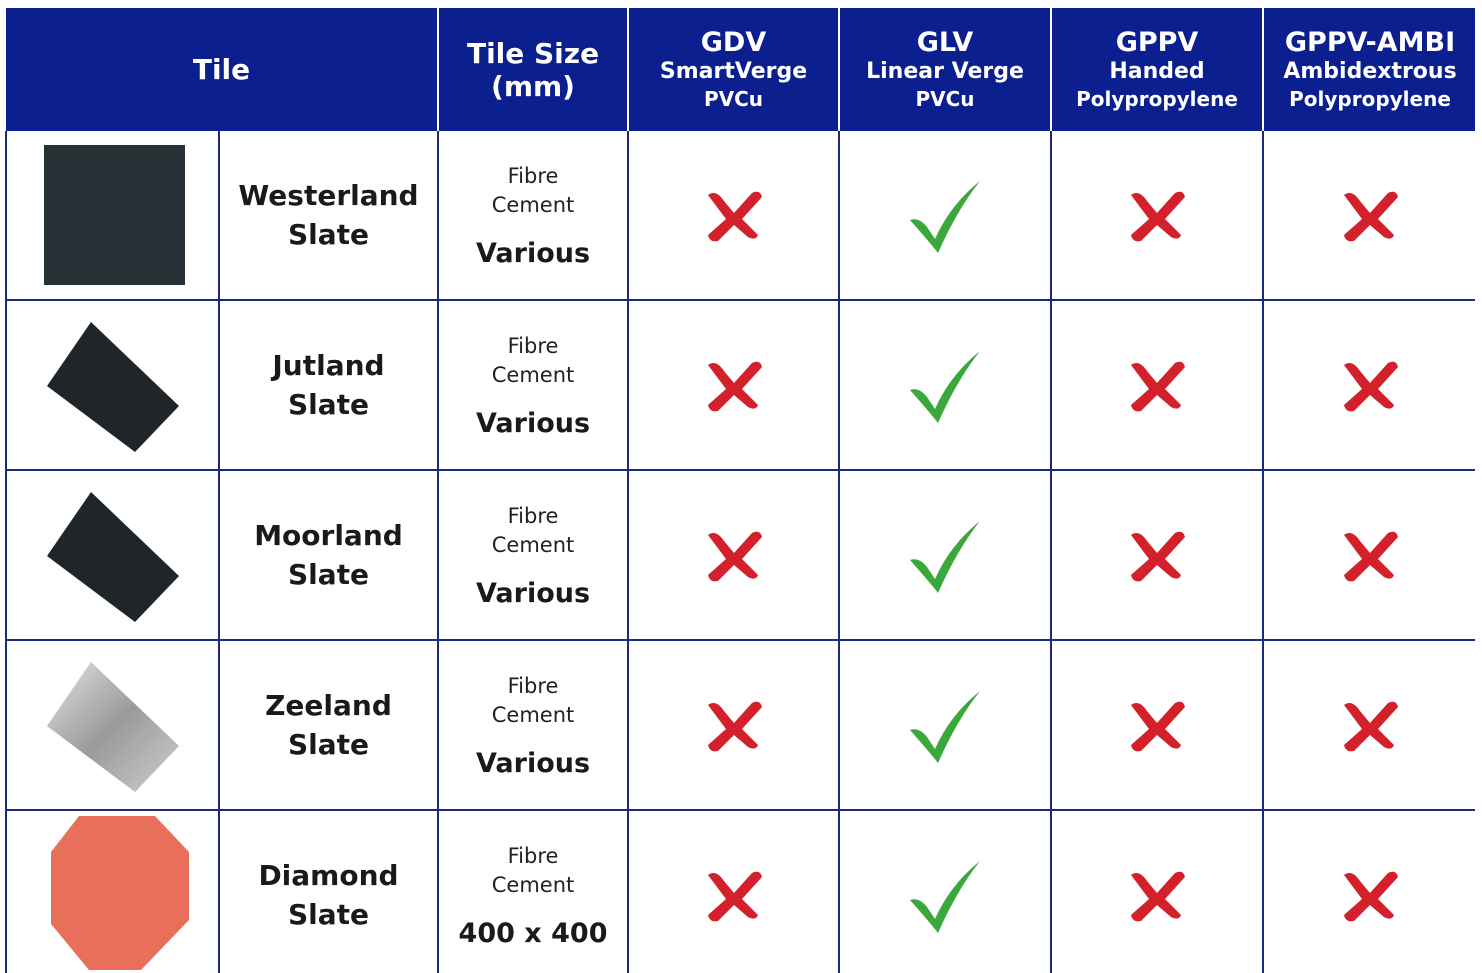  Describe the element at coordinates (1157, 42) in the screenshot. I see `product-code: GPPV` at that location.